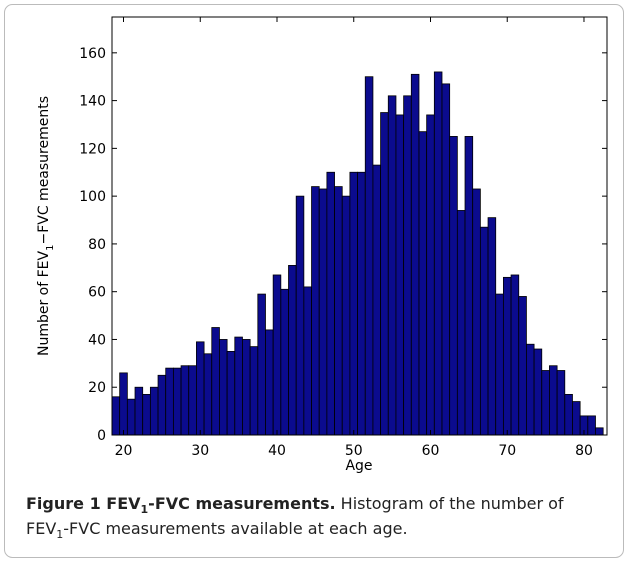  What do you see at coordinates (97, 340) in the screenshot?
I see `y-tick-label: 40` at bounding box center [97, 340].